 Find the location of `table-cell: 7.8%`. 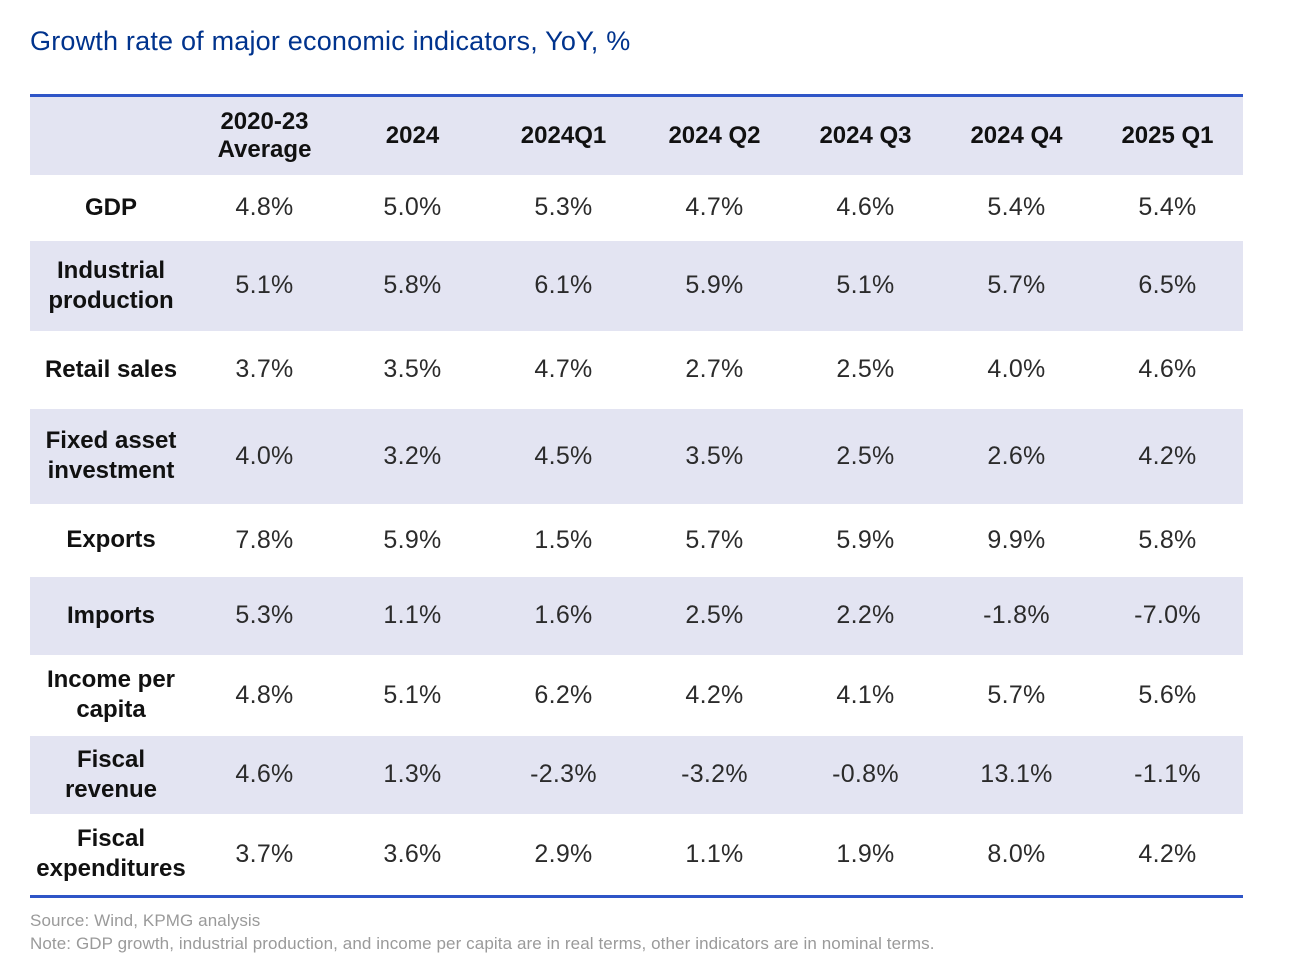

table-cell: 7.8% is located at coordinates (264, 539).